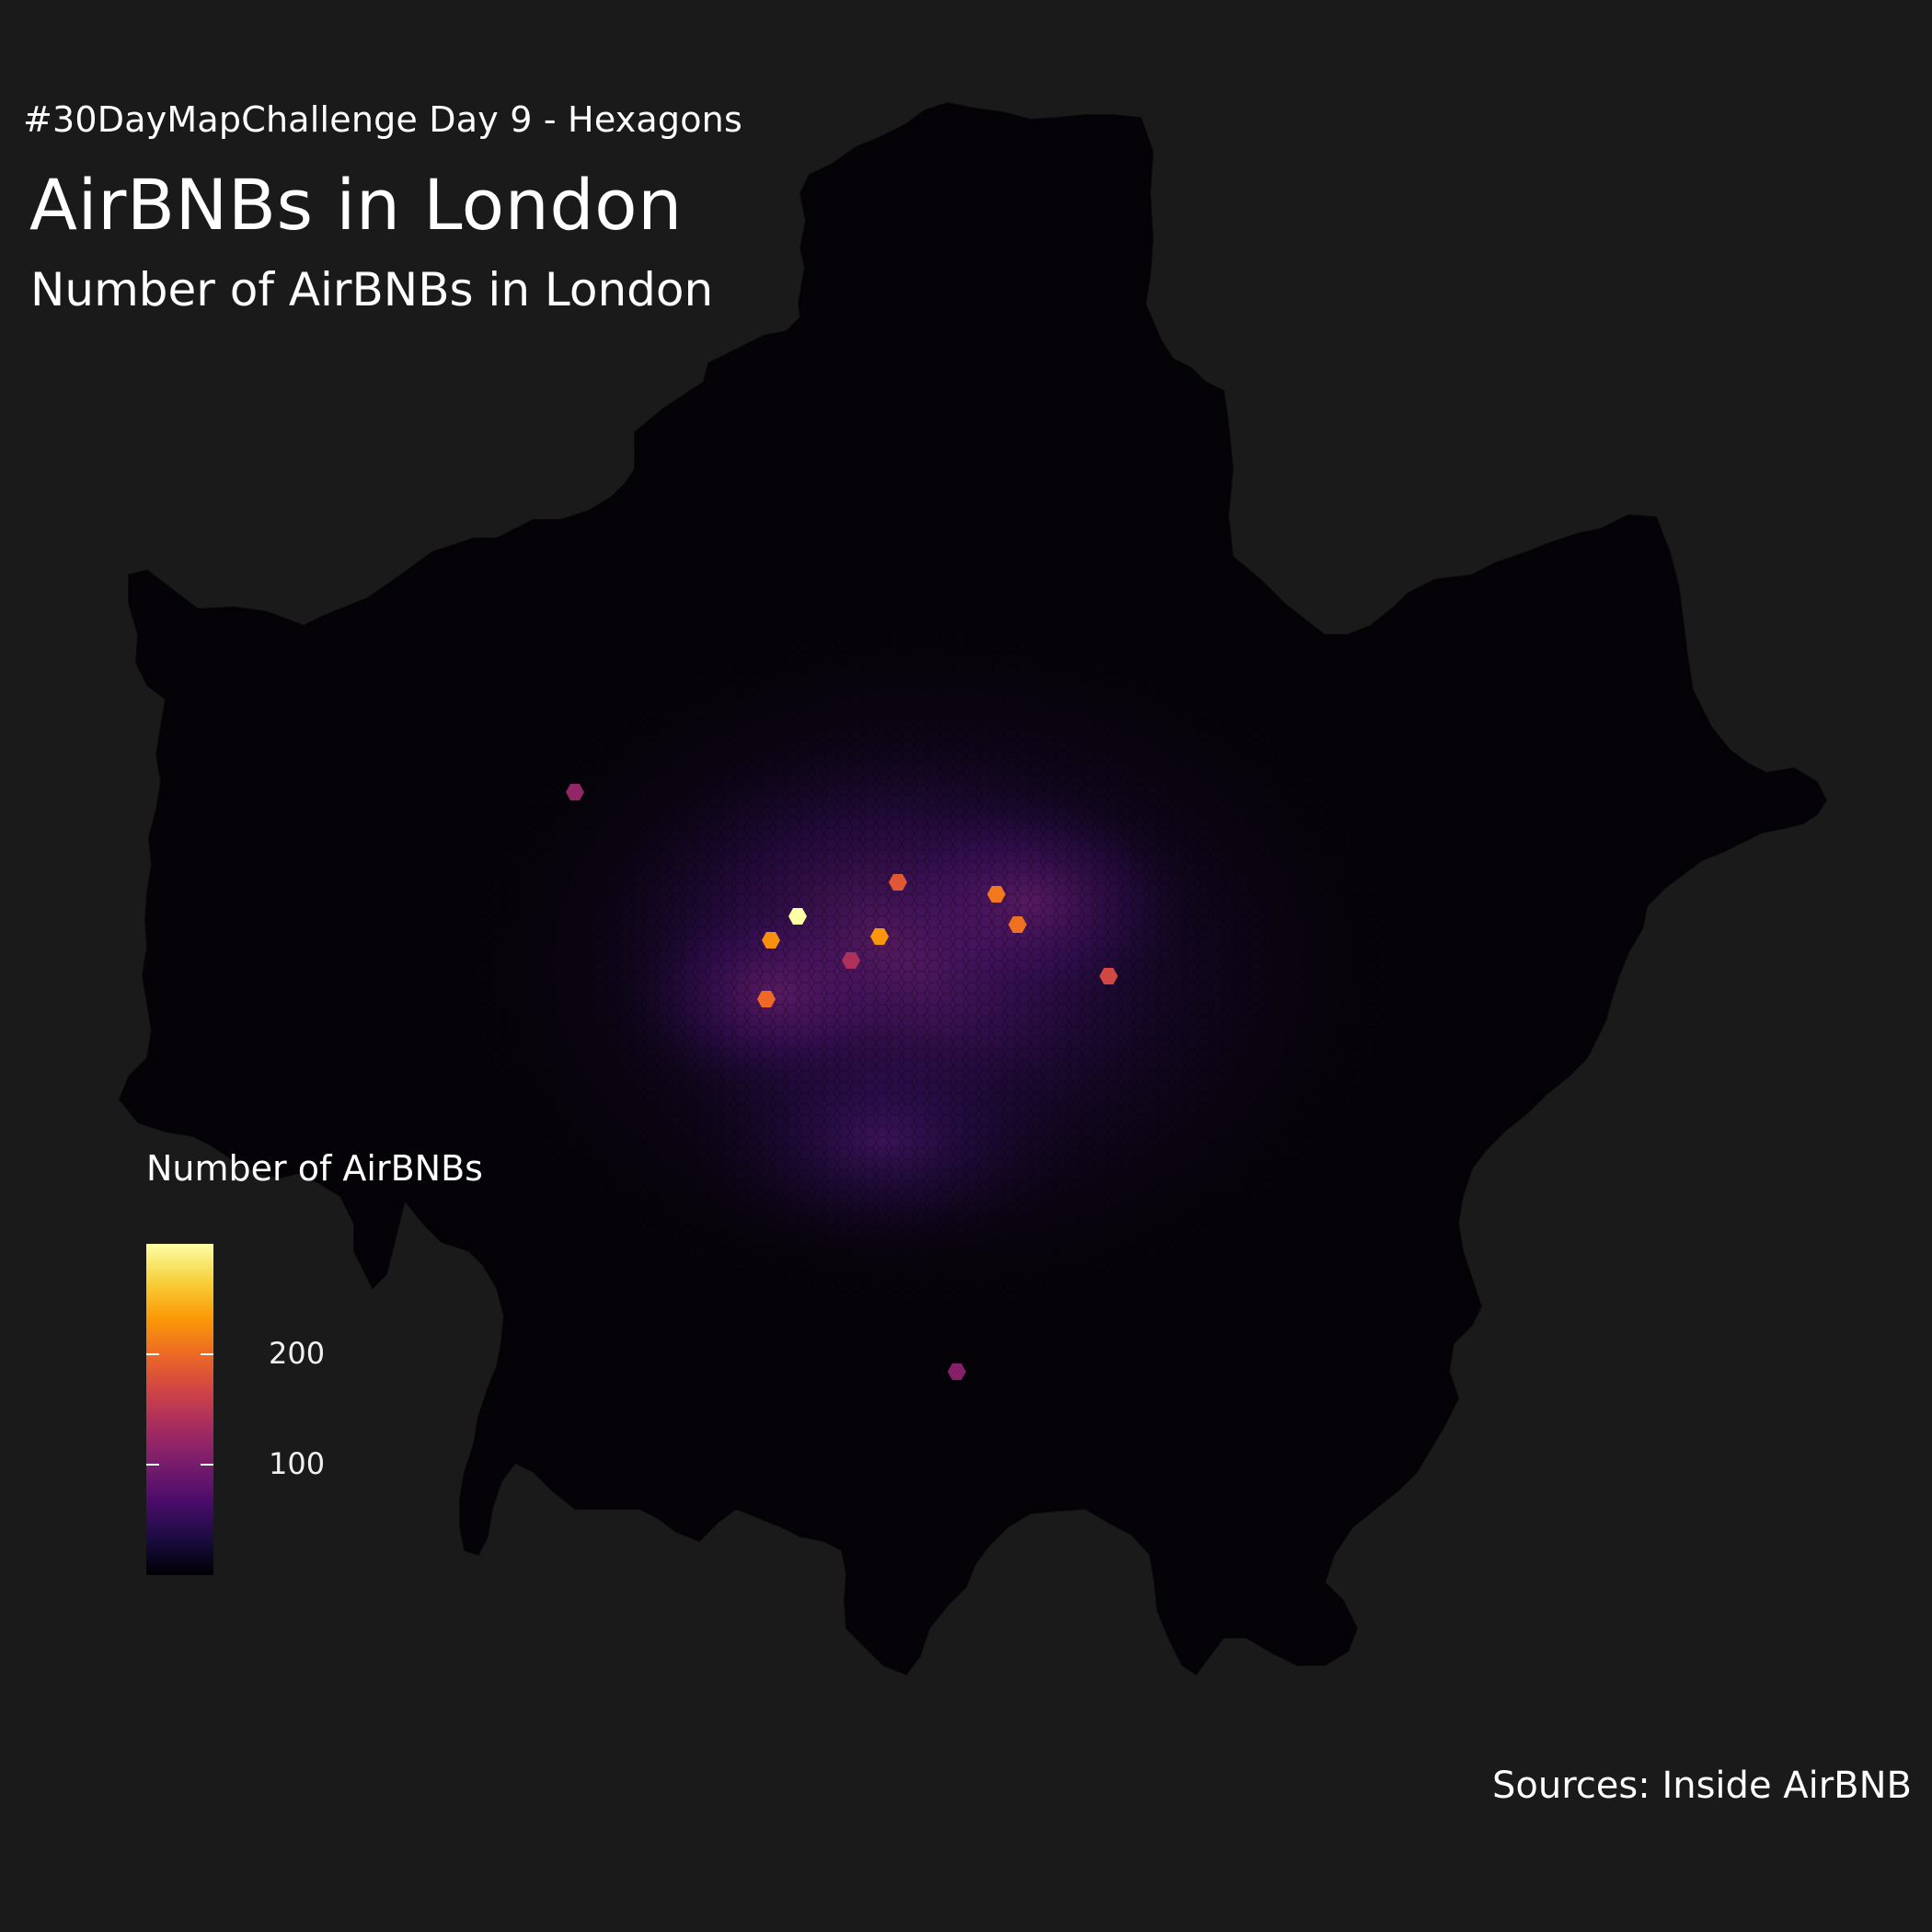 Image resolution: width=1932 pixels, height=1932 pixels. I want to click on hotspot-layer, so click(842, 1082).